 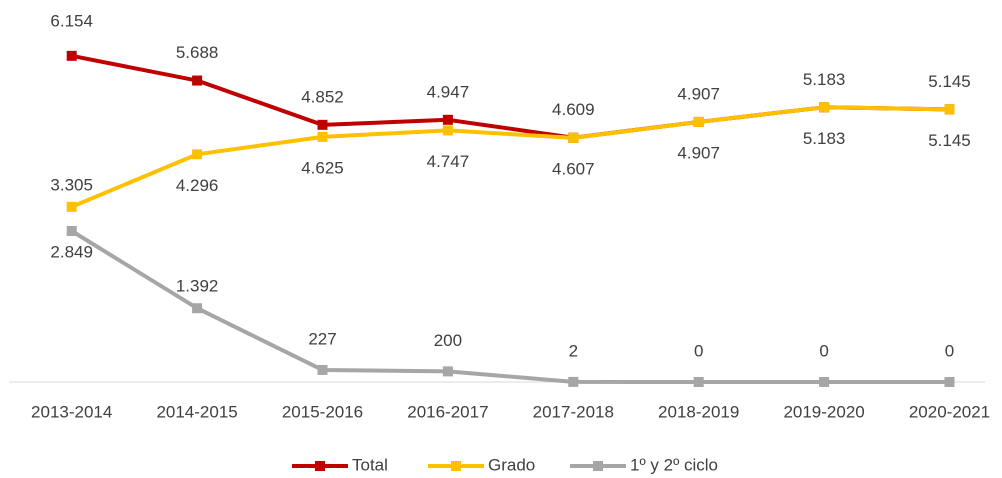 I want to click on data-label: 5.688, so click(x=197, y=52).